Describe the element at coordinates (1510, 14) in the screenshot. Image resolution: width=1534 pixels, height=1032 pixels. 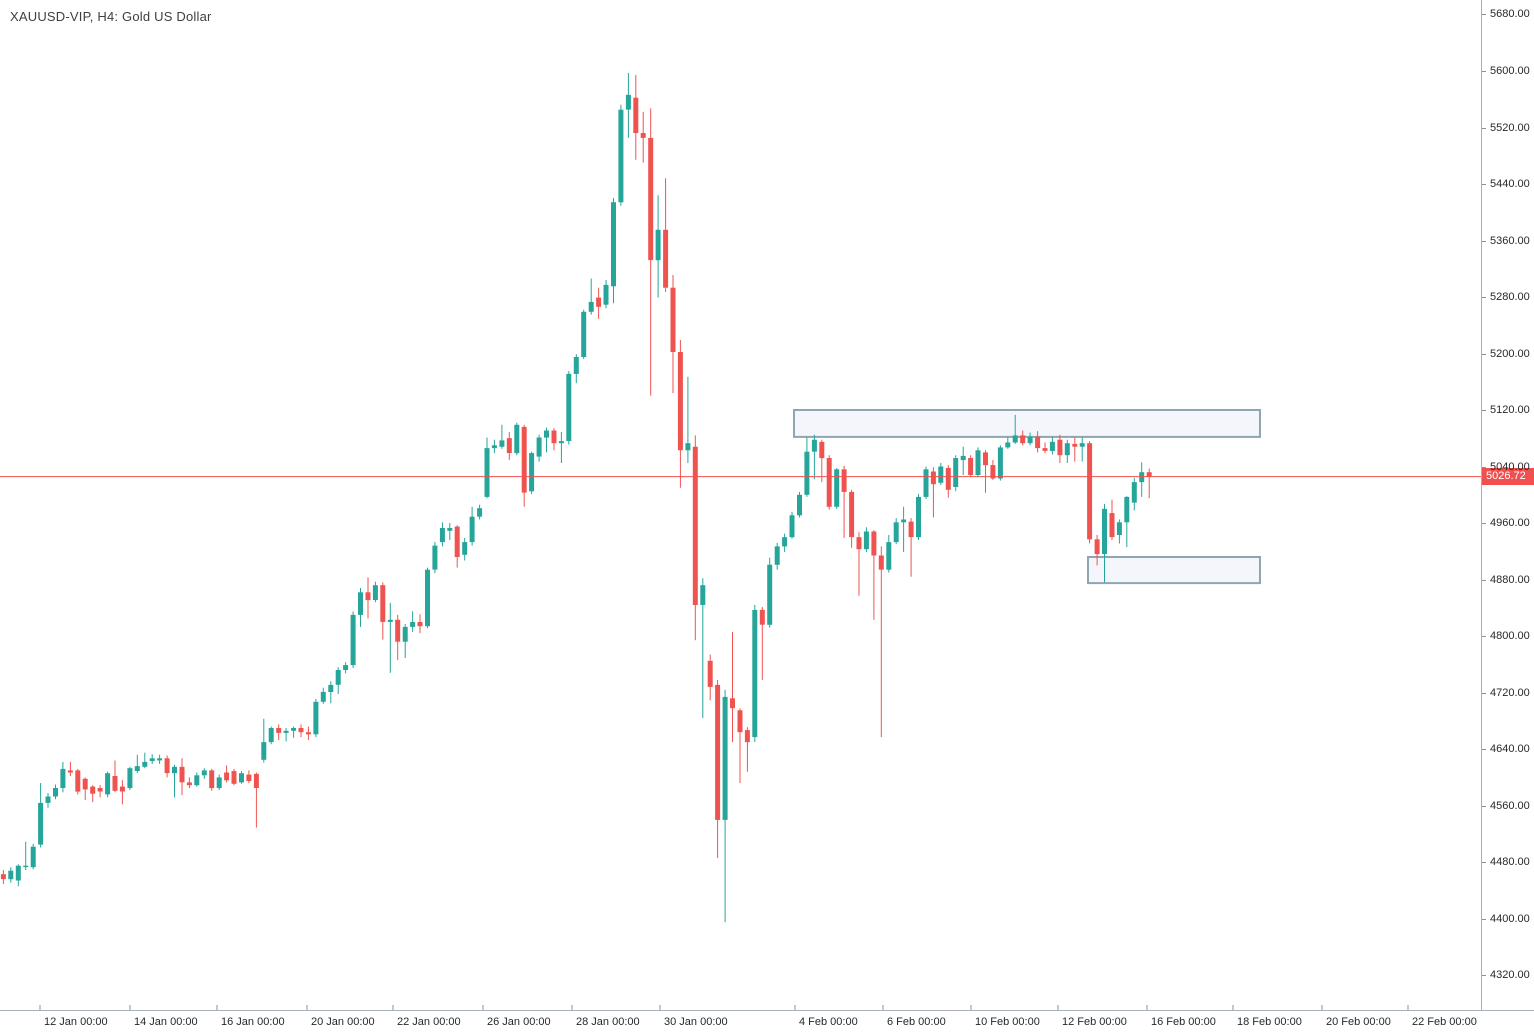
I see `price-tick-label: 5680.00` at that location.